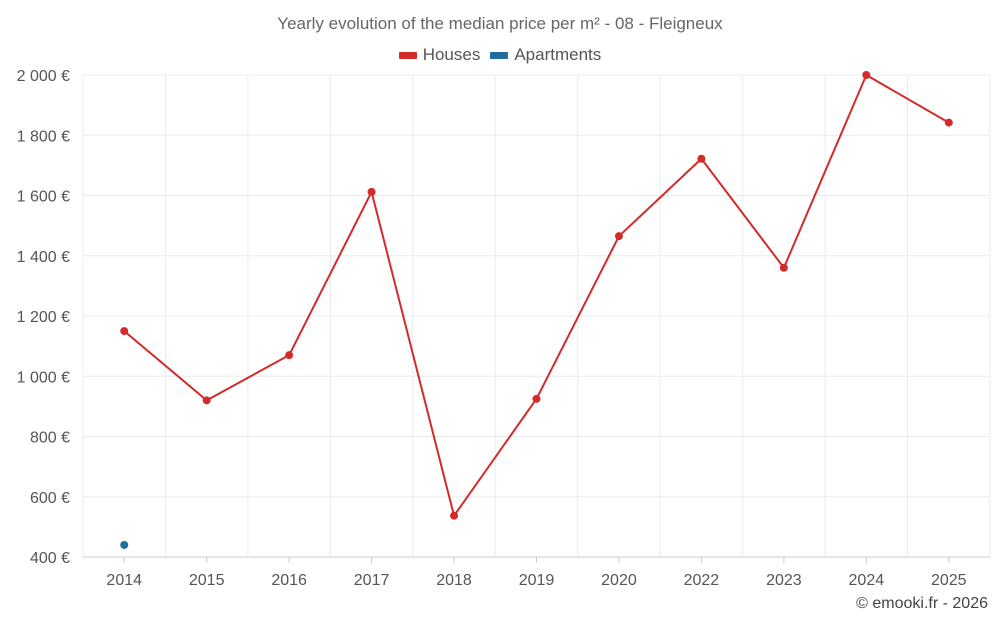  Describe the element at coordinates (43, 136) in the screenshot. I see `y-tick-label: 1 800 €` at that location.